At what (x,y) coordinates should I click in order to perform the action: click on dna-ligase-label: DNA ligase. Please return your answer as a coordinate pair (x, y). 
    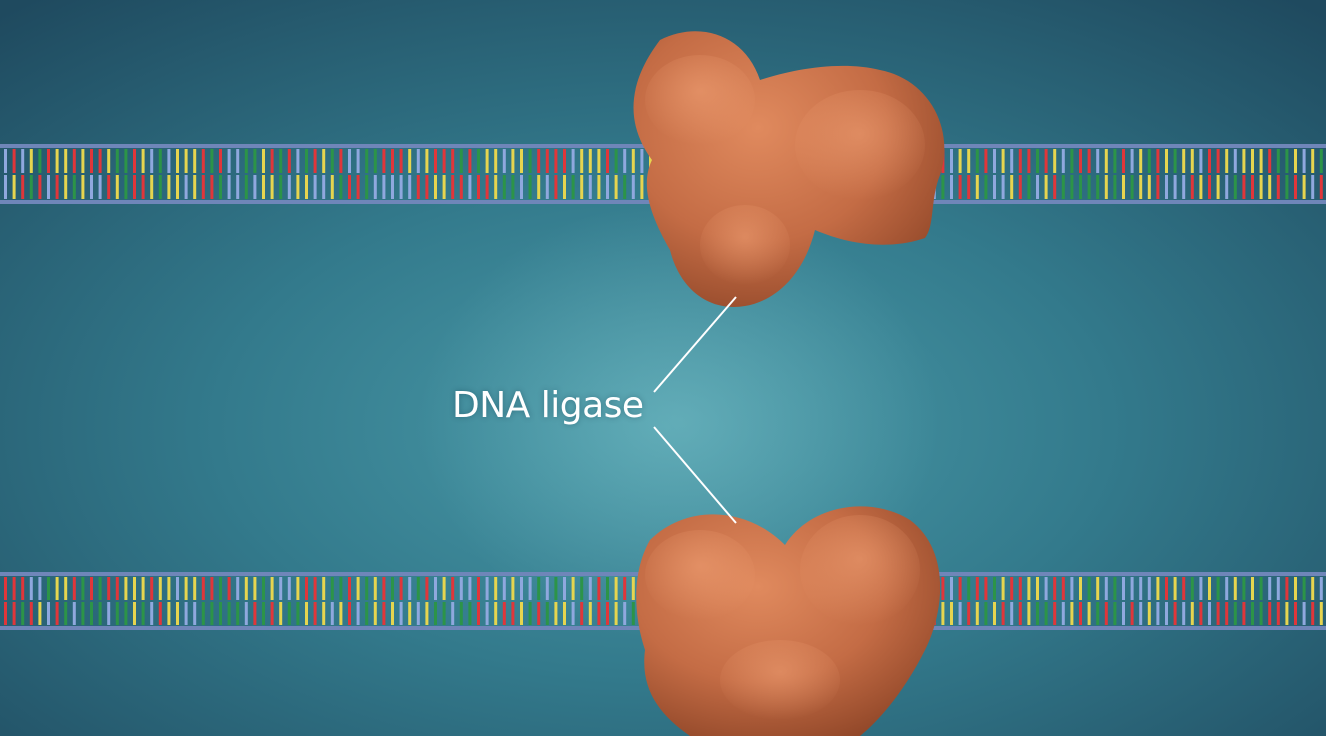
    Looking at the image, I should click on (548, 405).